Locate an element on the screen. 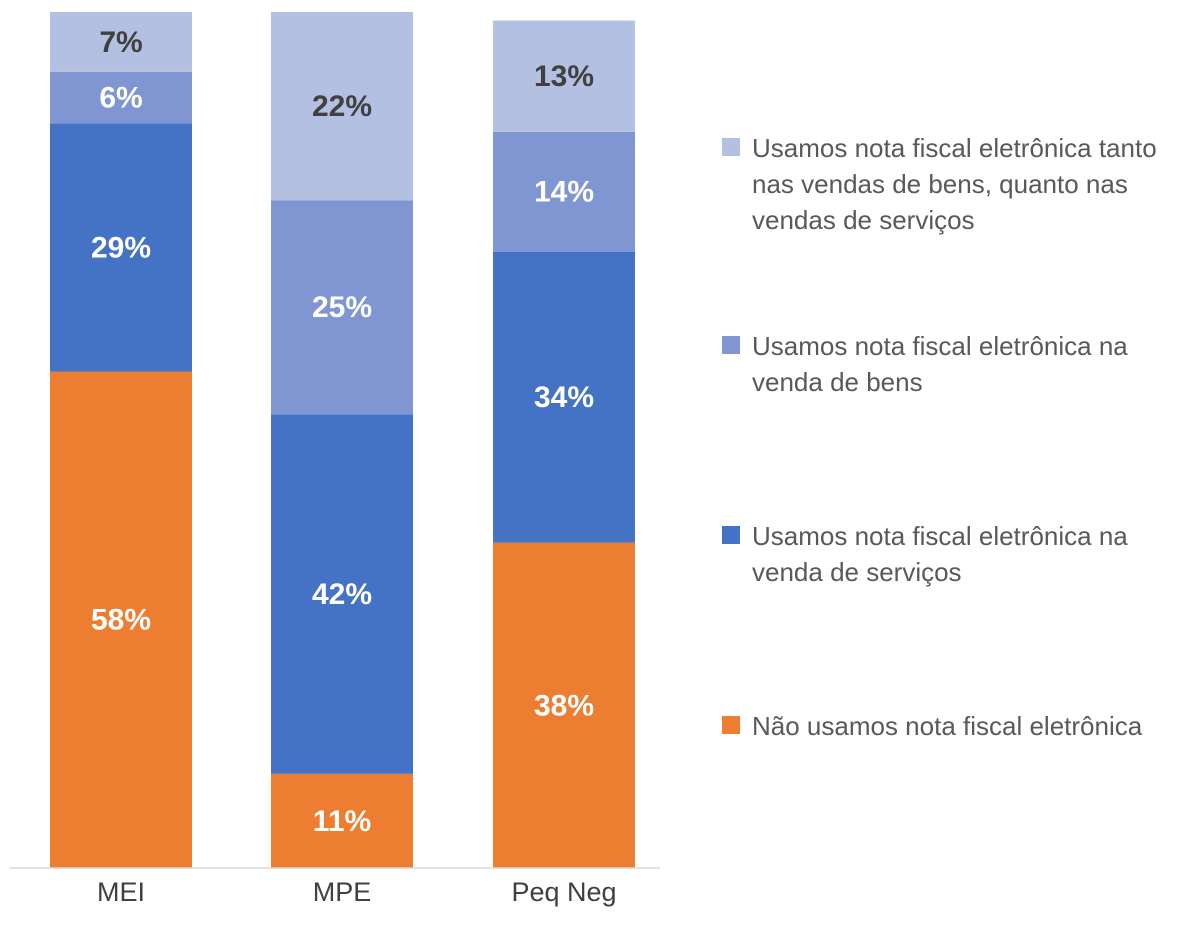 This screenshot has width=1184, height=935. data-label: 25% is located at coordinates (342, 307).